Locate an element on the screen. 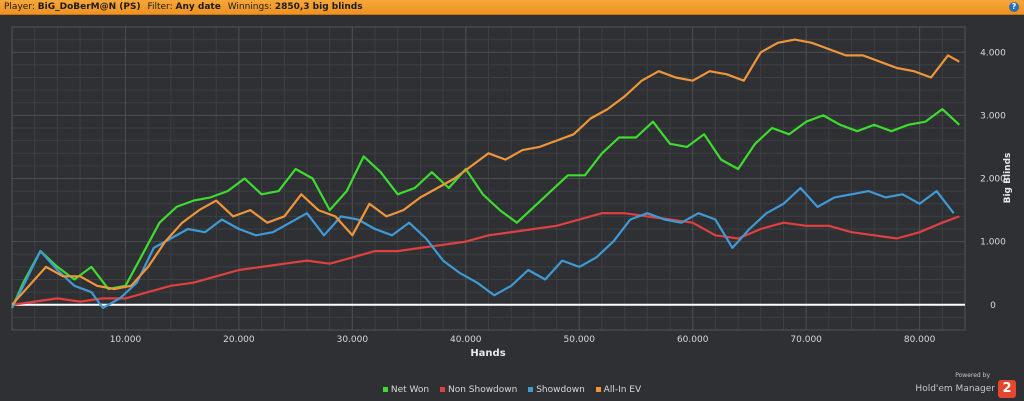  x-axis-label: Hands is located at coordinates (487, 353).